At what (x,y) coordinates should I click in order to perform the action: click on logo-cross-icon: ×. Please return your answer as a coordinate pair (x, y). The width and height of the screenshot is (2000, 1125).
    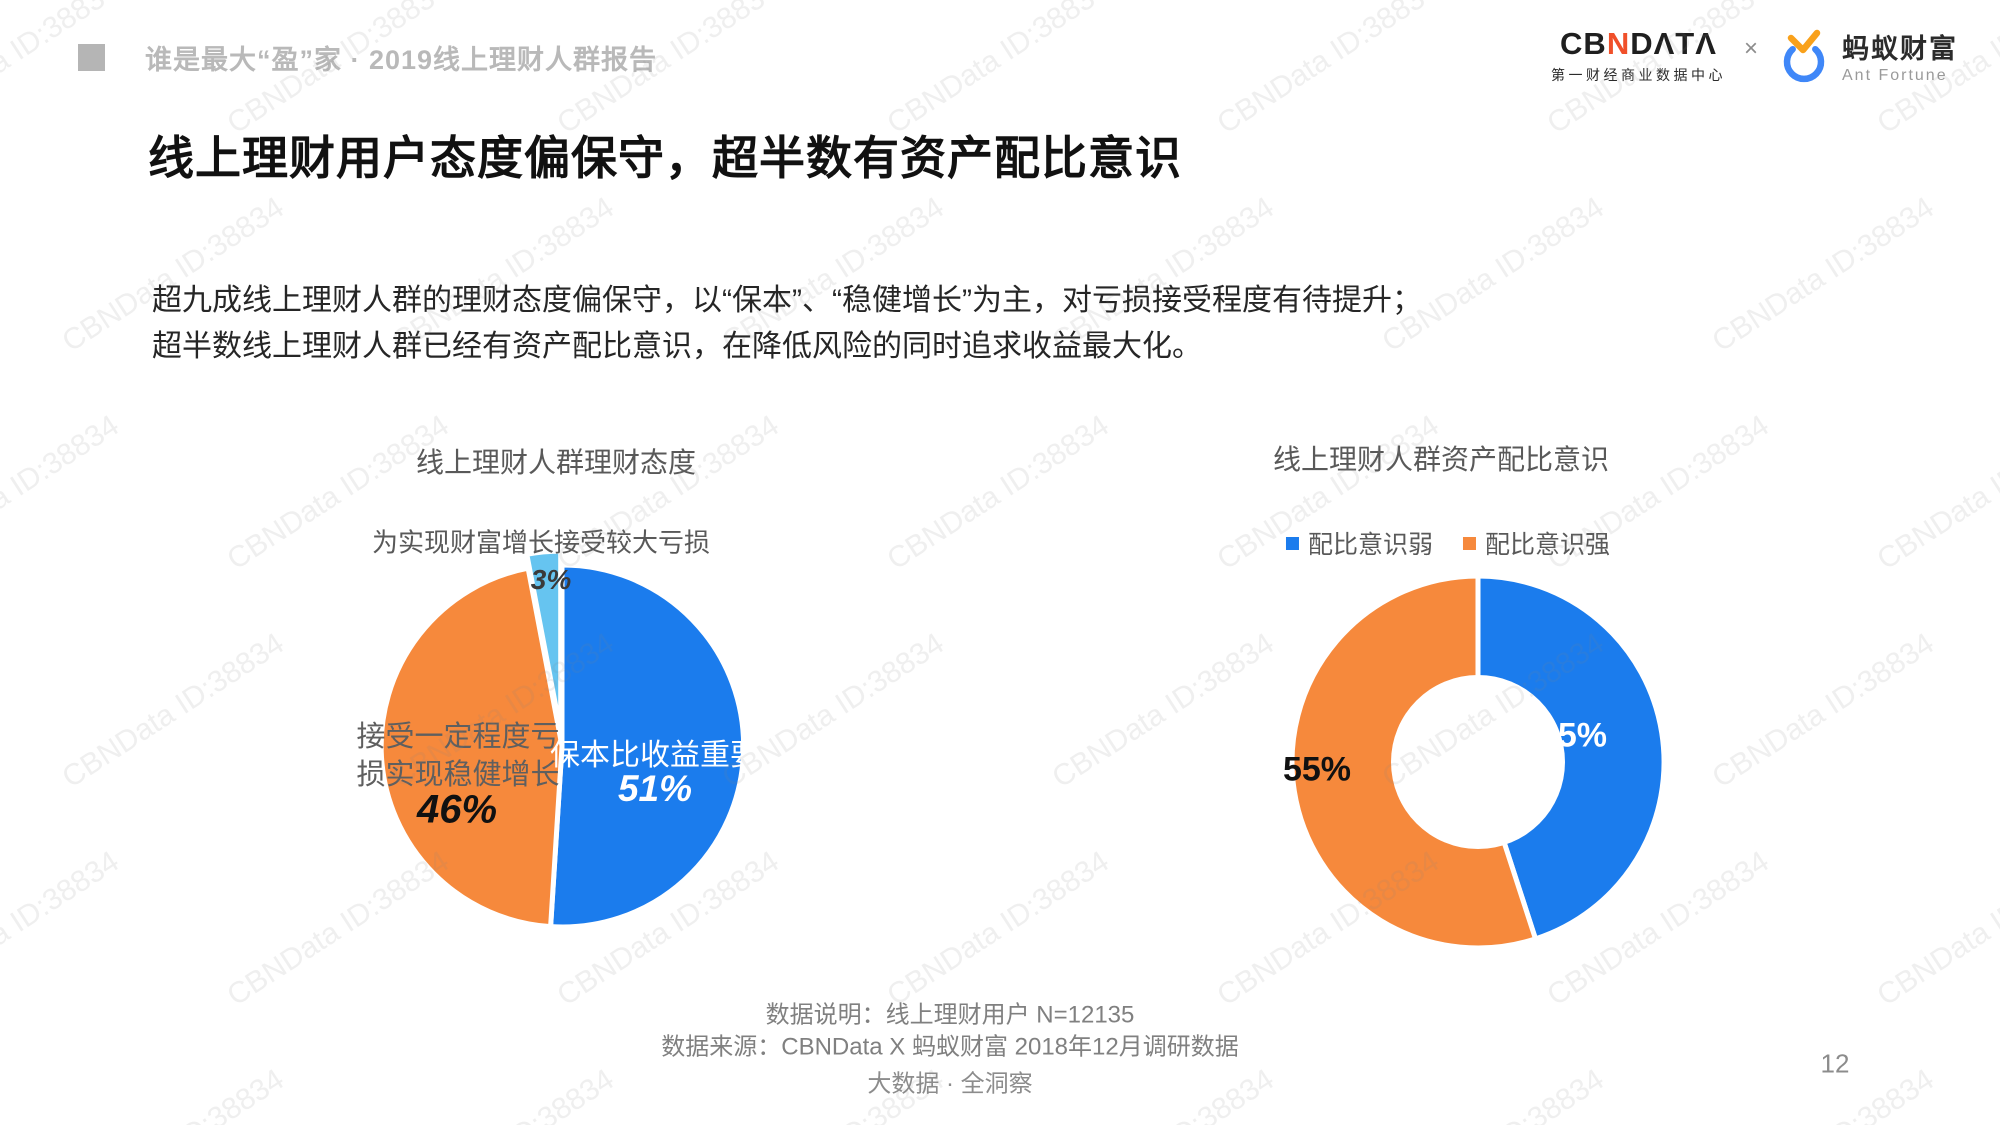
    Looking at the image, I should click on (1750, 48).